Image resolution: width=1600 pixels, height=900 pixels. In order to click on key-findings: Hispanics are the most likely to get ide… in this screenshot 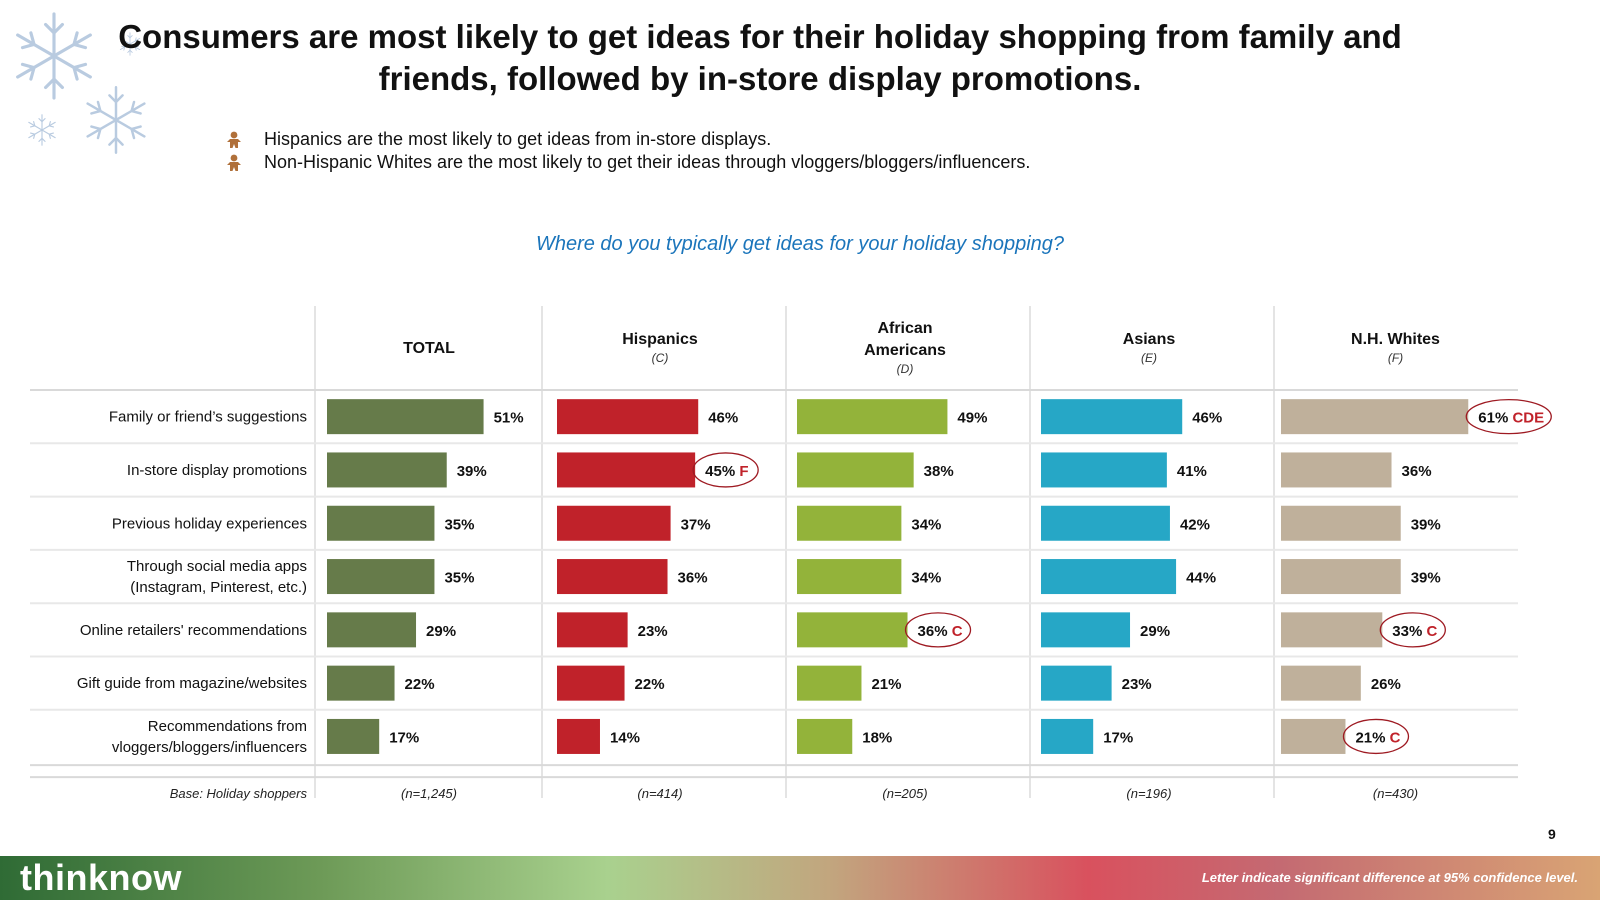, I will do `click(628, 151)`.